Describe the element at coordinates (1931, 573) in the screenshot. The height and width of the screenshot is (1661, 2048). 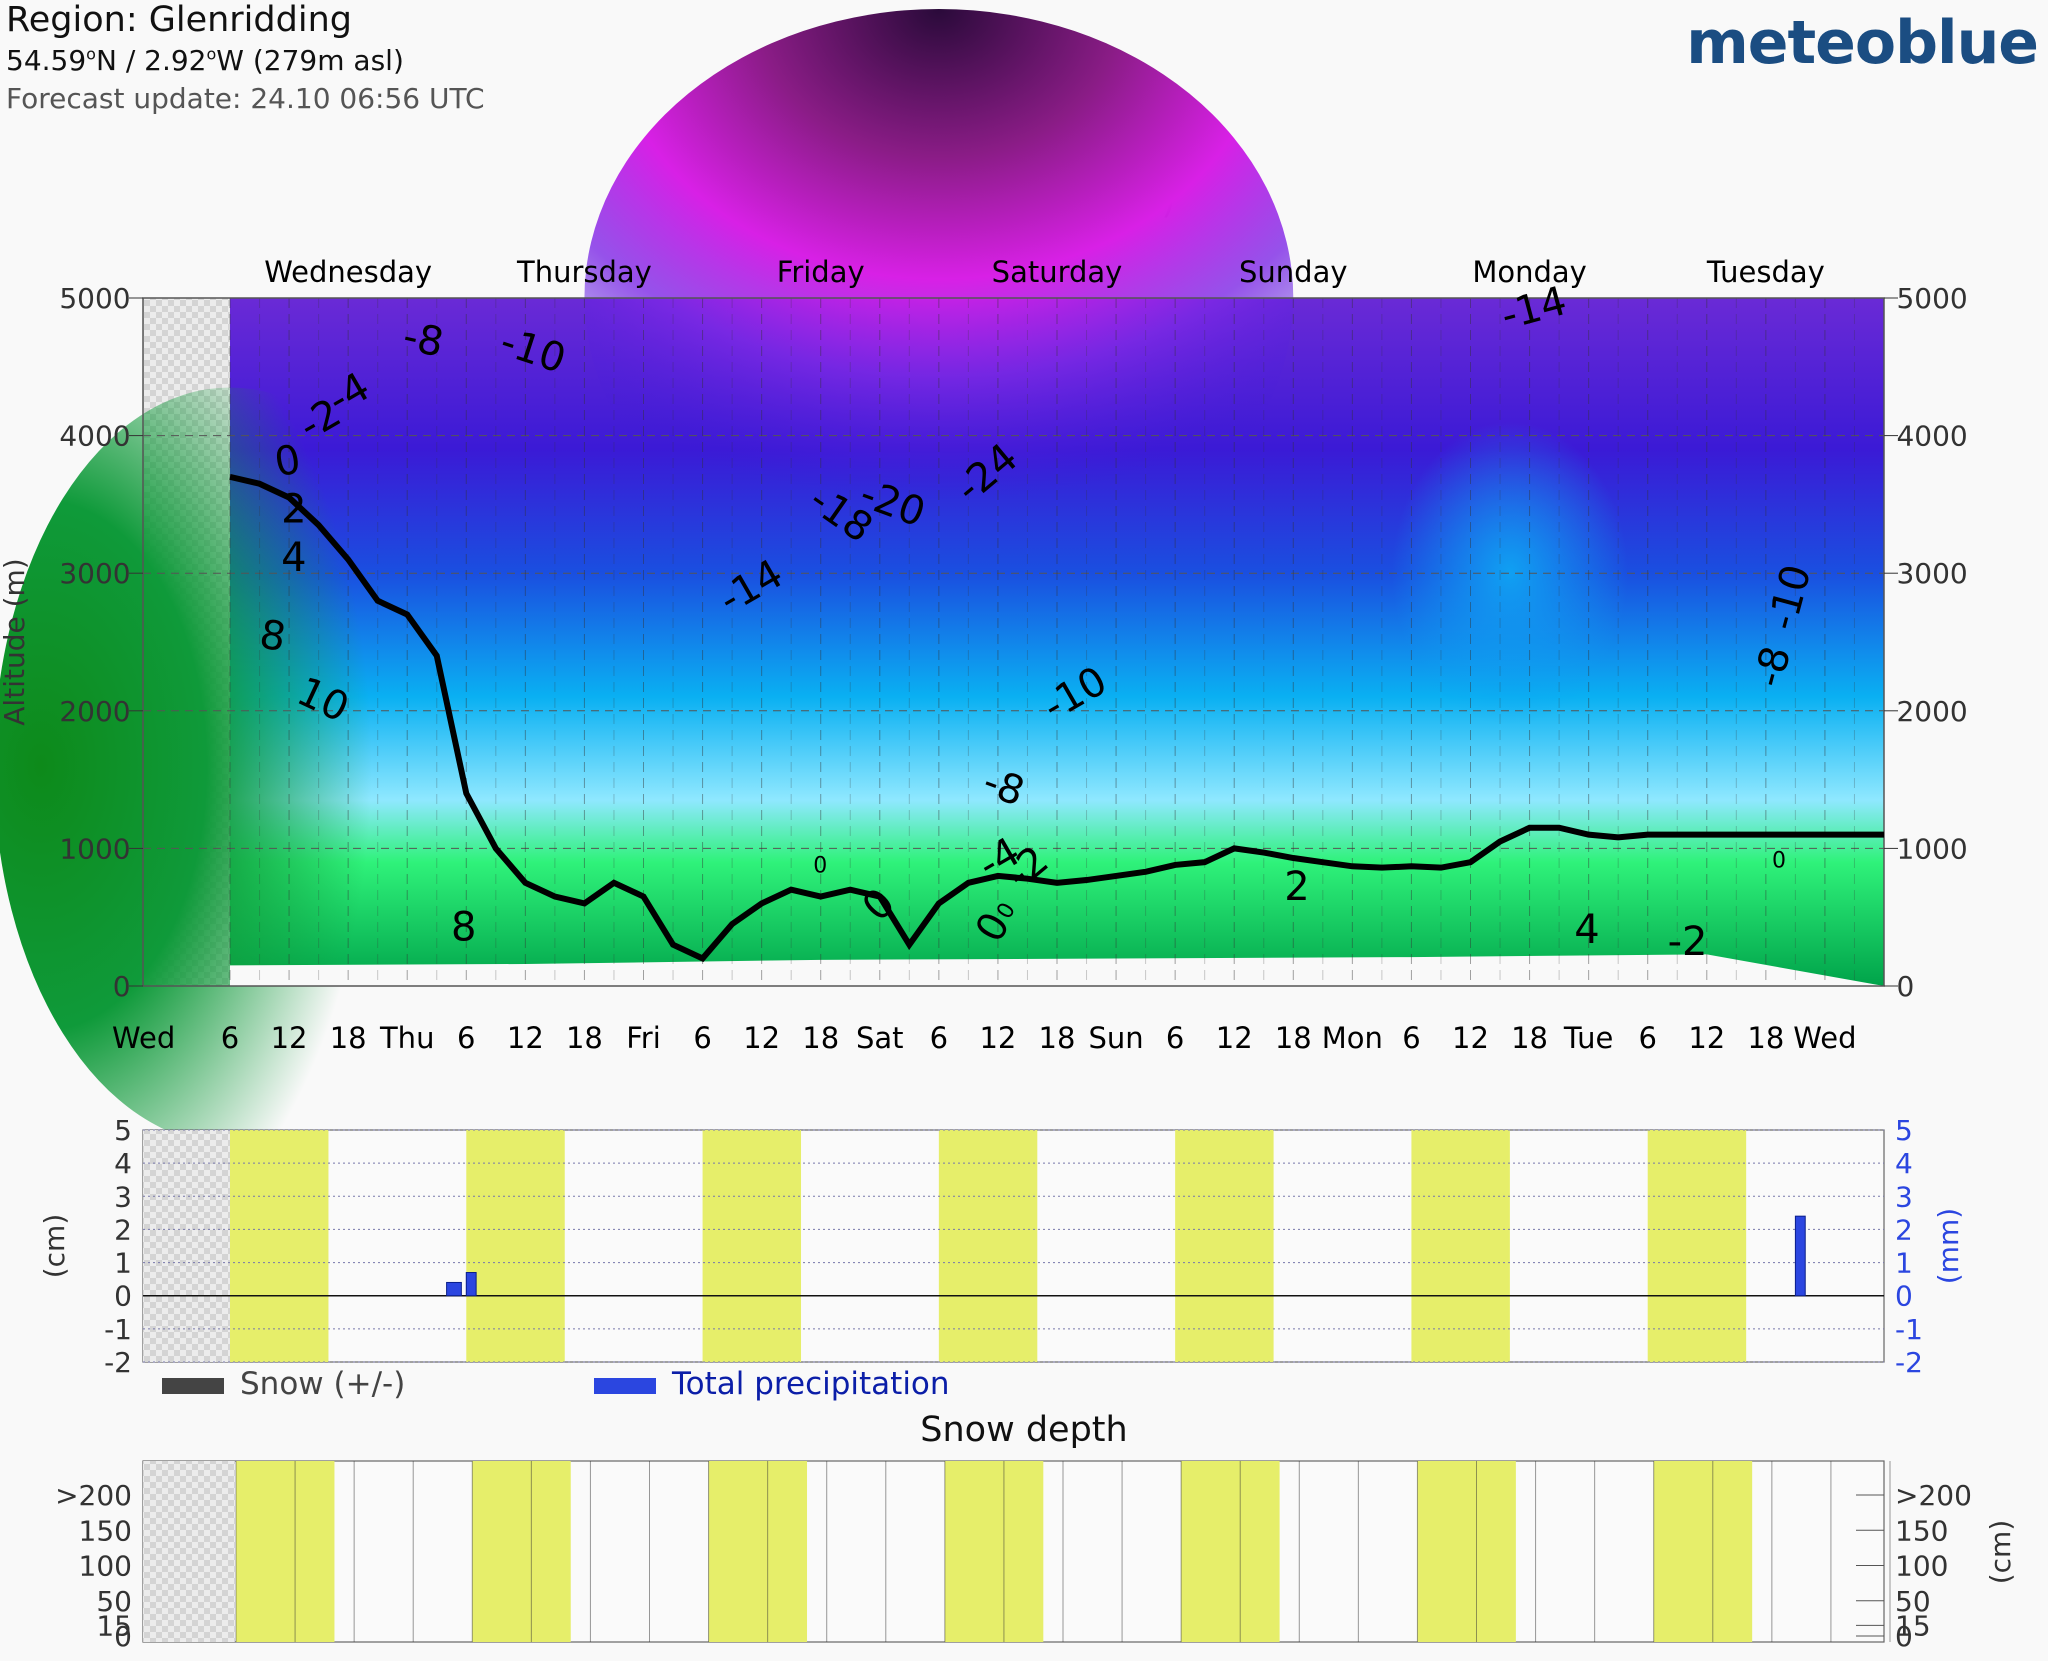
I see `y-tick-label-right: 3000` at that location.